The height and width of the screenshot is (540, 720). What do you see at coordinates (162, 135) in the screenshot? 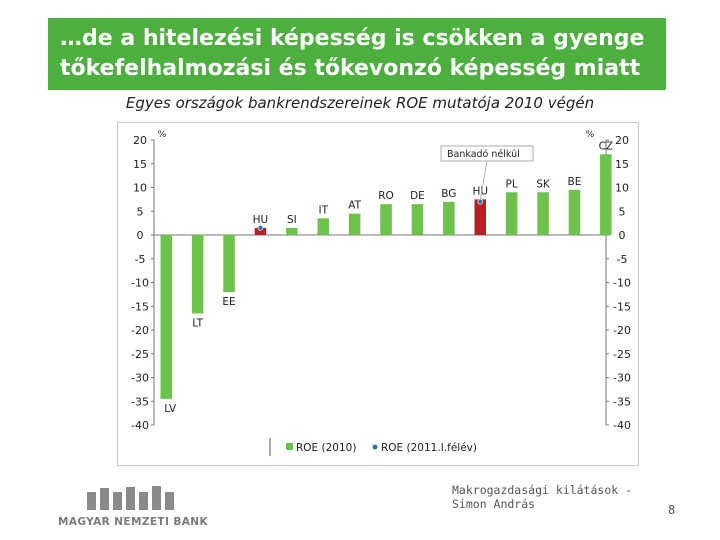
I see `y-unit-left: %` at bounding box center [162, 135].